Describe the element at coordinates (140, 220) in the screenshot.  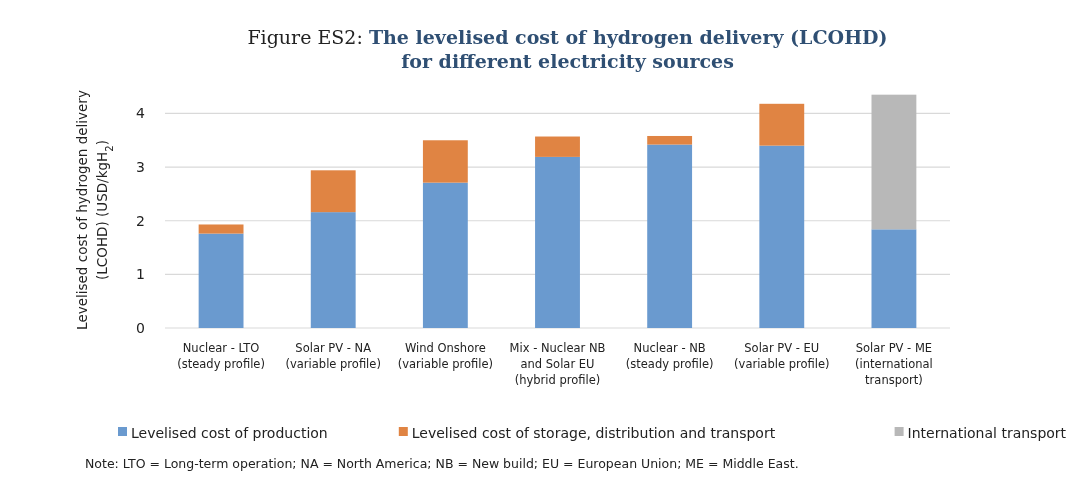
I see `y-tick-label: 2` at that location.